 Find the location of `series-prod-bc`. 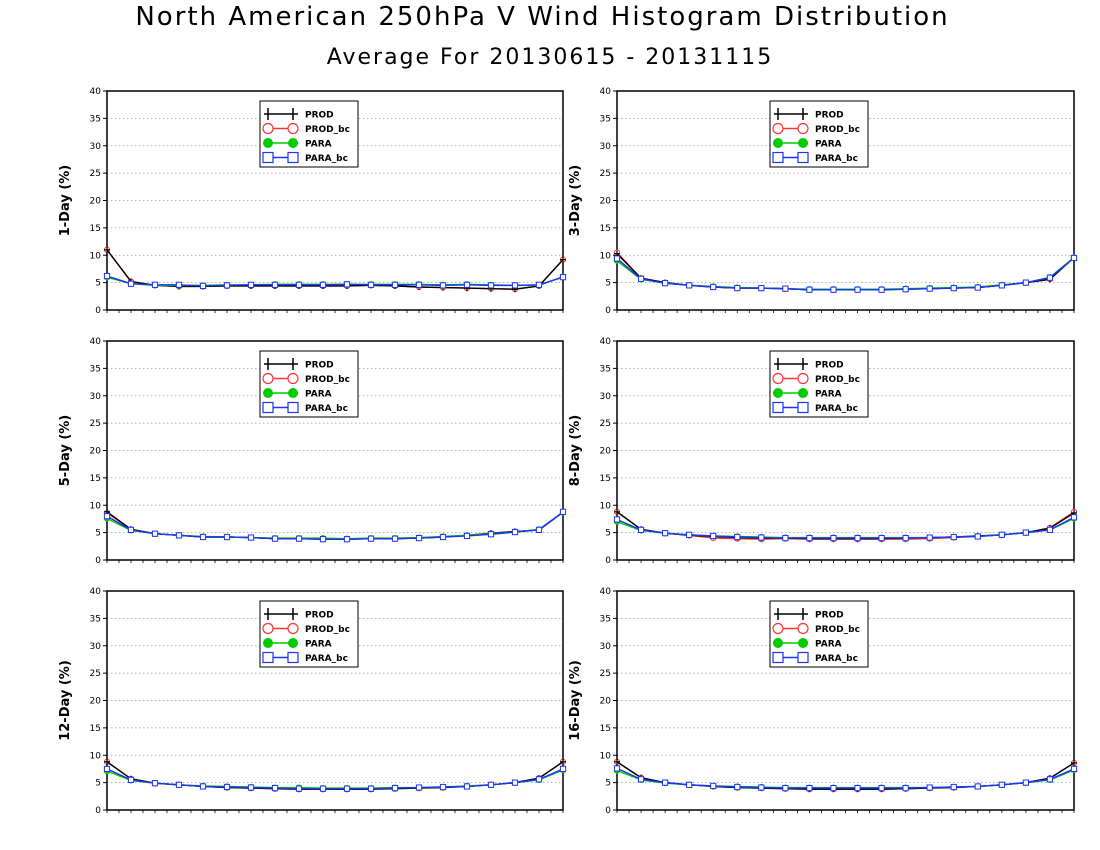

series-prod-bc is located at coordinates (335, 775).